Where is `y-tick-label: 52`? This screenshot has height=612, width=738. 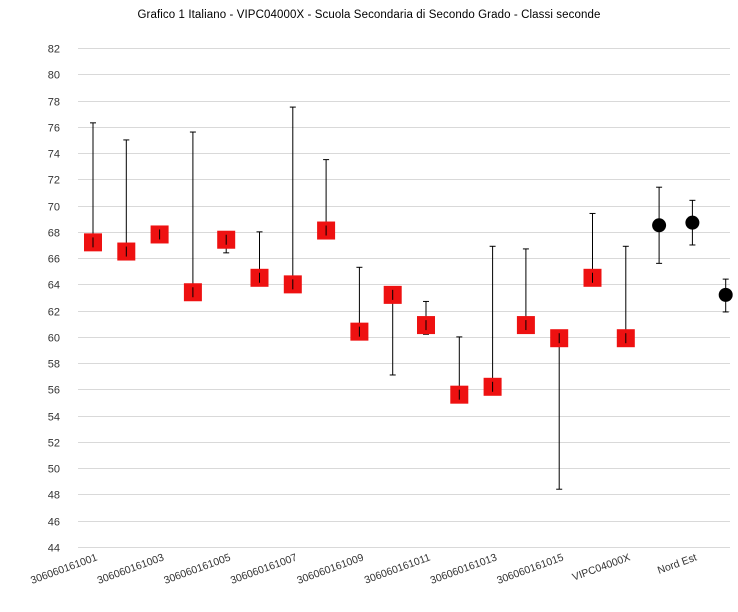
y-tick-label: 52 is located at coordinates (54, 444).